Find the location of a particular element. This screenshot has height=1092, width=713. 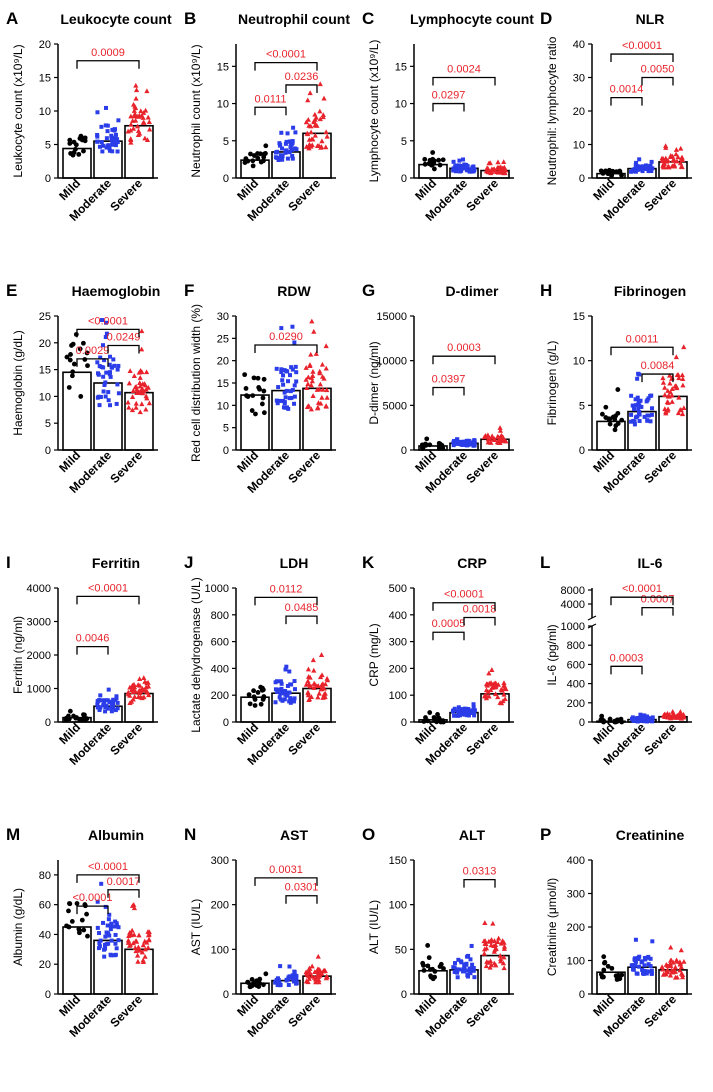

chart-title-il-6: IL-6 is located at coordinates (650, 563).